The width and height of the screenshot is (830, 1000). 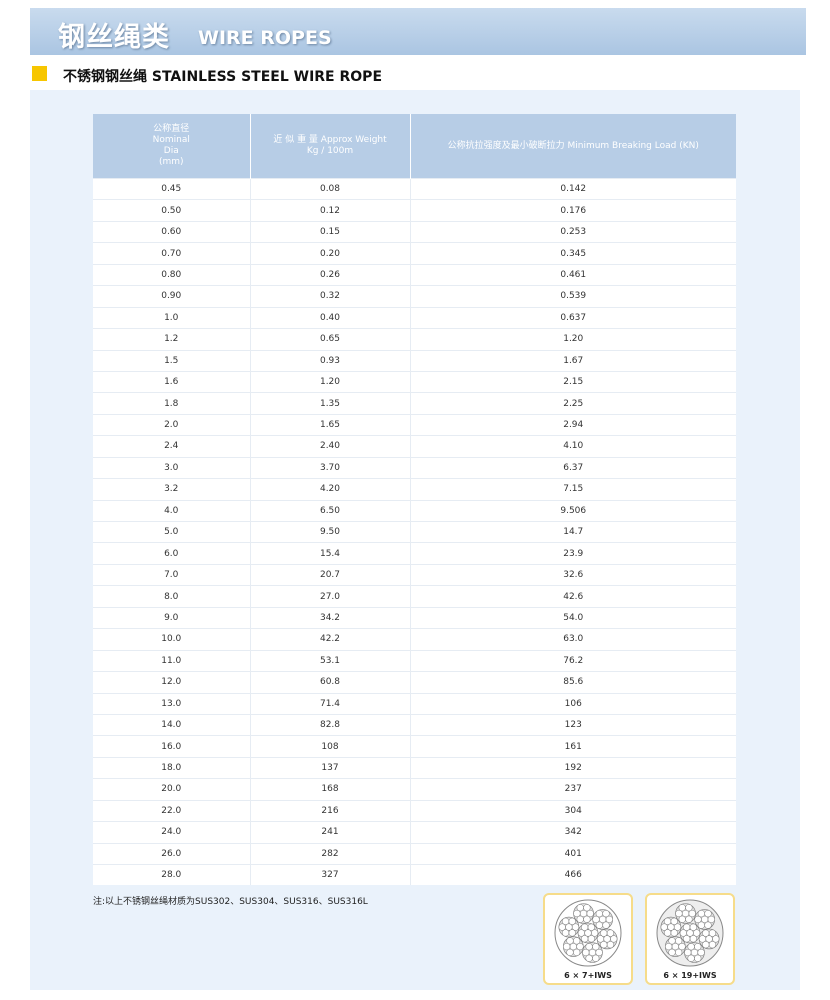 What do you see at coordinates (573, 746) in the screenshot?
I see `table-cell: 161` at bounding box center [573, 746].